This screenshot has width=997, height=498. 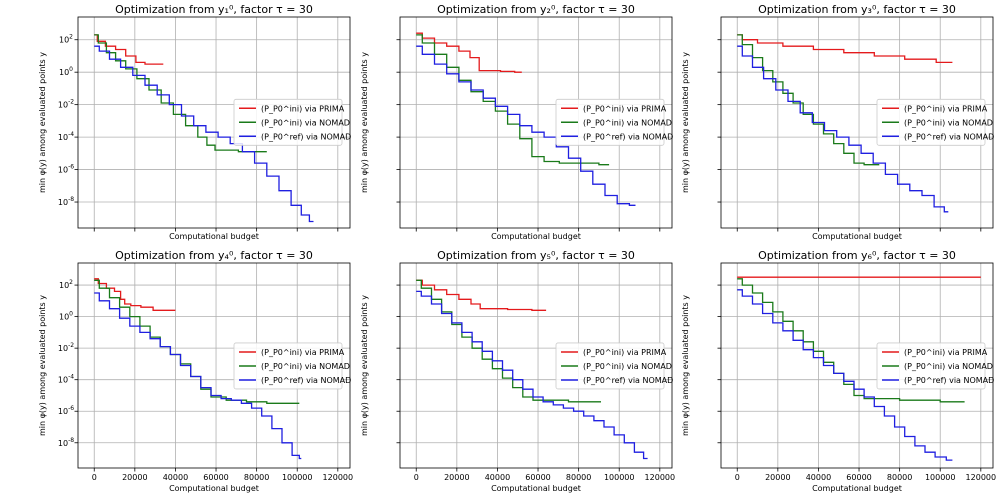 What do you see at coordinates (536, 9) in the screenshot?
I see `chart-title: Optimization from y₂⁰, factor τ = 30` at bounding box center [536, 9].